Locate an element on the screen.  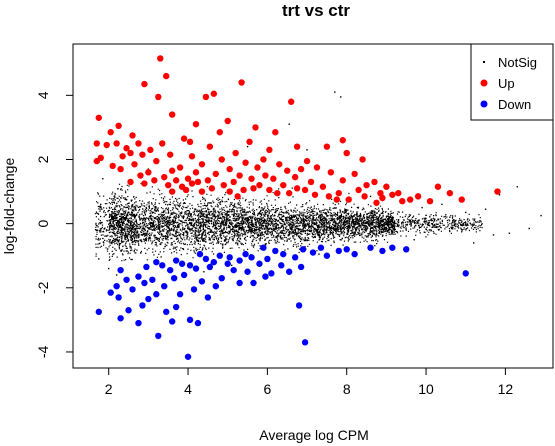
y-tick-label: 0 is located at coordinates (43, 224).